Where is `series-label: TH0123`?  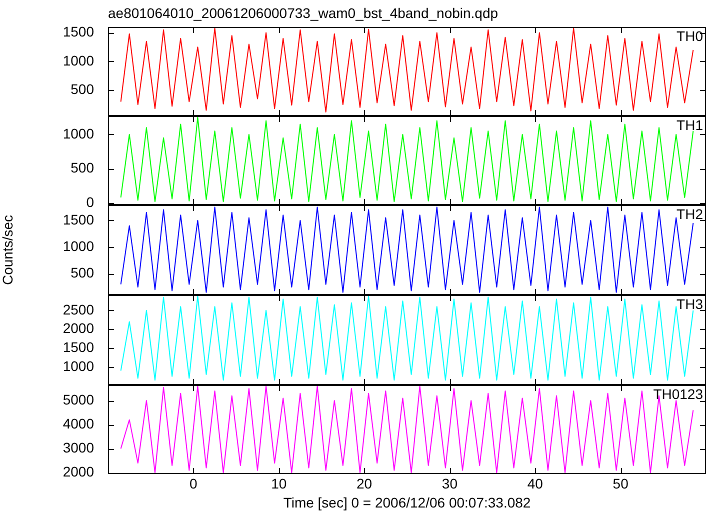
series-label: TH0123 is located at coordinates (678, 394).